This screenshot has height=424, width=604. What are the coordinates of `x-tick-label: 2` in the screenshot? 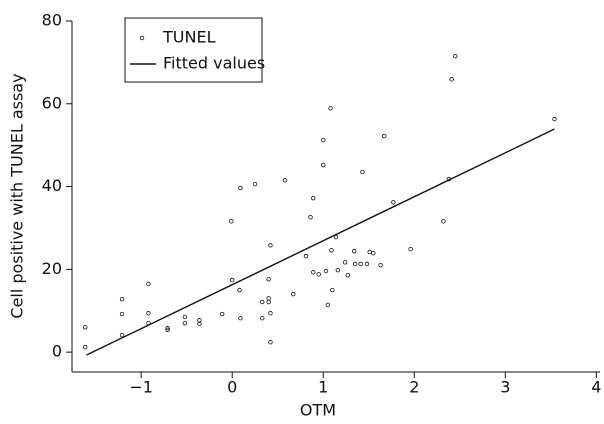 It's located at (414, 387).